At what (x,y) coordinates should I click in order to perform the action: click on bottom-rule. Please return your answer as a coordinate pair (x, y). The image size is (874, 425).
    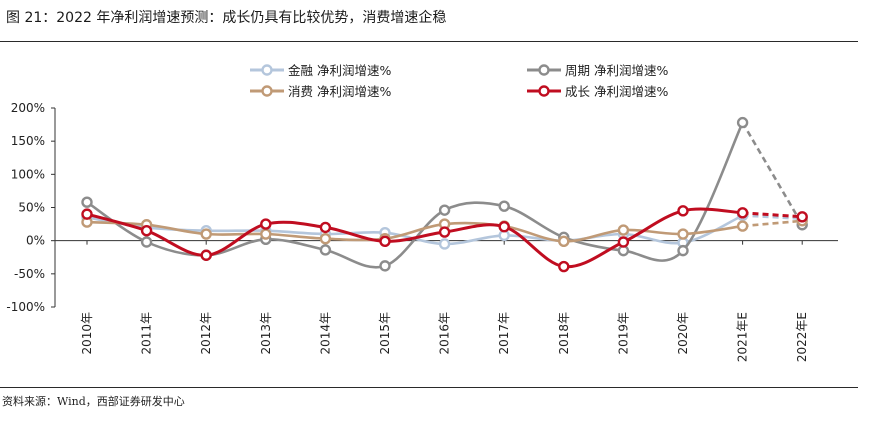
    Looking at the image, I should click on (429, 387).